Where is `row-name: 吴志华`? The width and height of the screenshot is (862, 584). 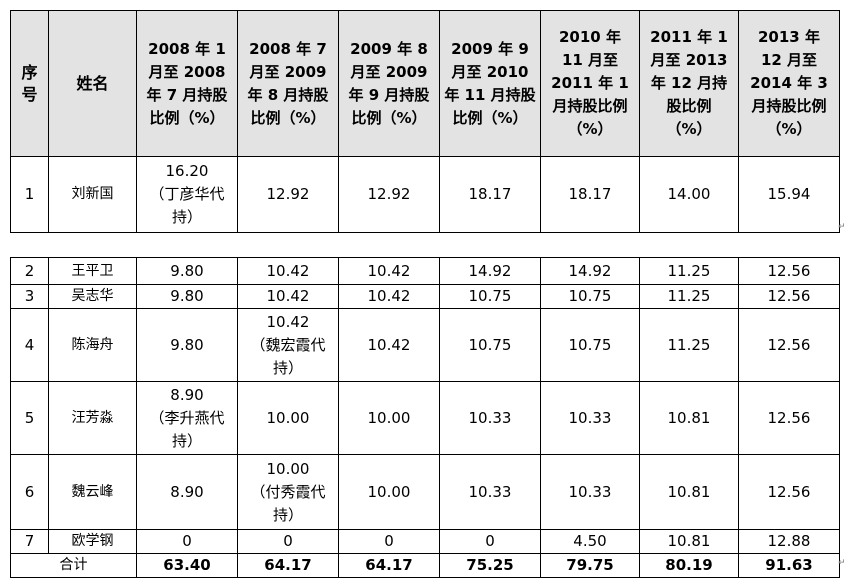
row-name: 吴志华 is located at coordinates (92, 296).